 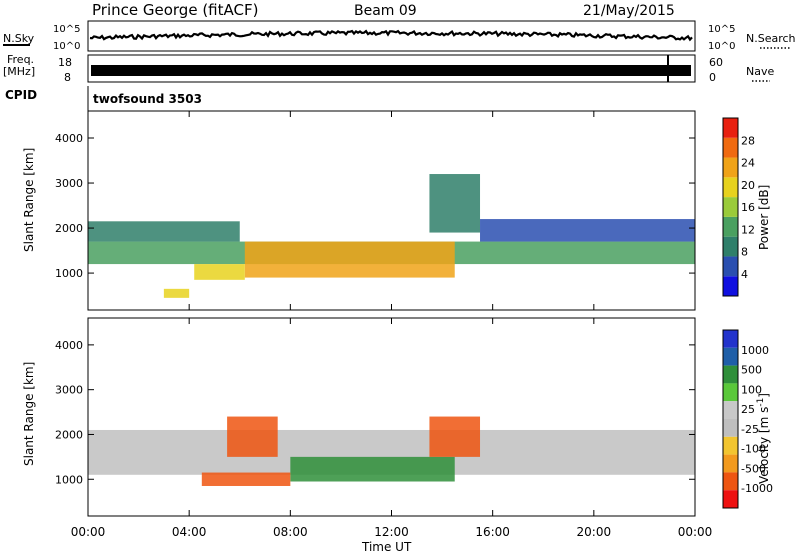 I want to click on noise-tick-high-left: 10^5, so click(x=66, y=29).